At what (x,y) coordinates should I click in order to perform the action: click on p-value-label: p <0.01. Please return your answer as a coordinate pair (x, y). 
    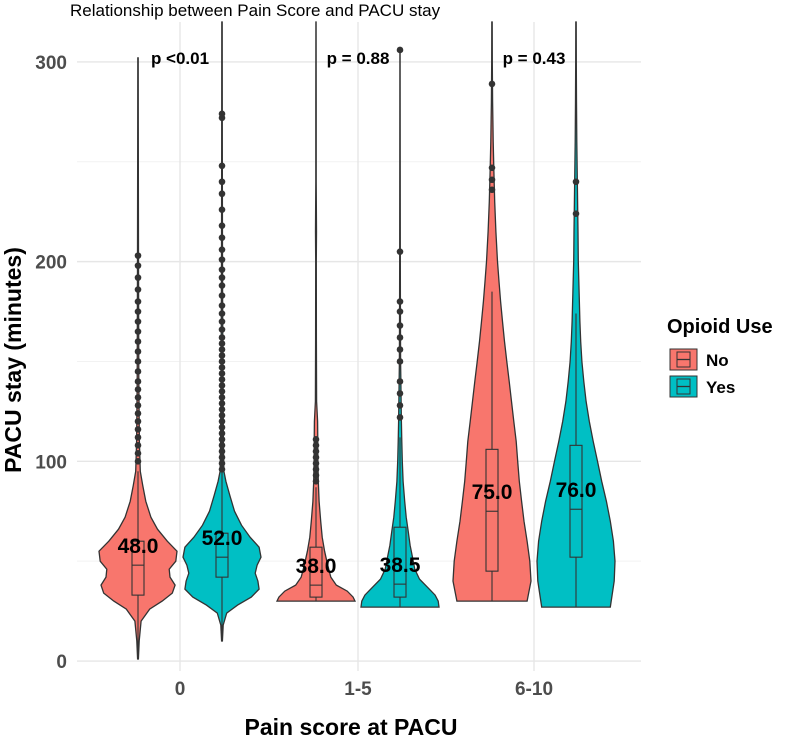
    Looking at the image, I should click on (180, 58).